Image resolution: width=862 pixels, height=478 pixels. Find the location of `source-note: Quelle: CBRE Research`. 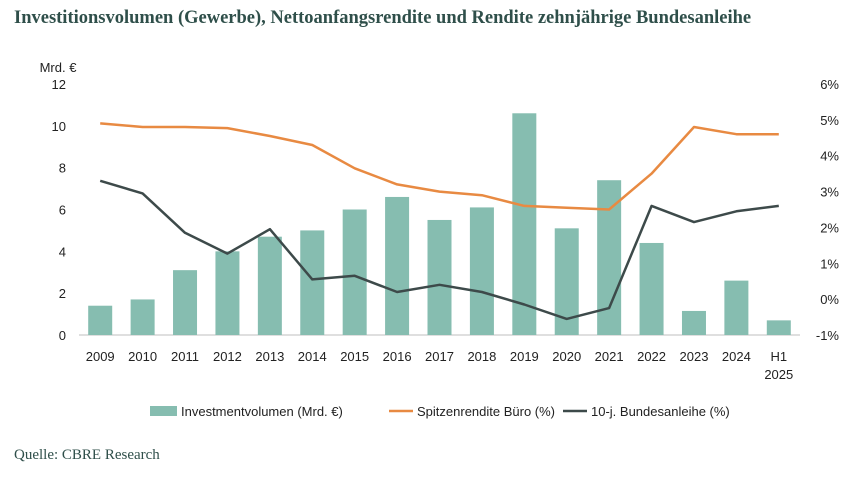

source-note: Quelle: CBRE Research is located at coordinates (87, 455).